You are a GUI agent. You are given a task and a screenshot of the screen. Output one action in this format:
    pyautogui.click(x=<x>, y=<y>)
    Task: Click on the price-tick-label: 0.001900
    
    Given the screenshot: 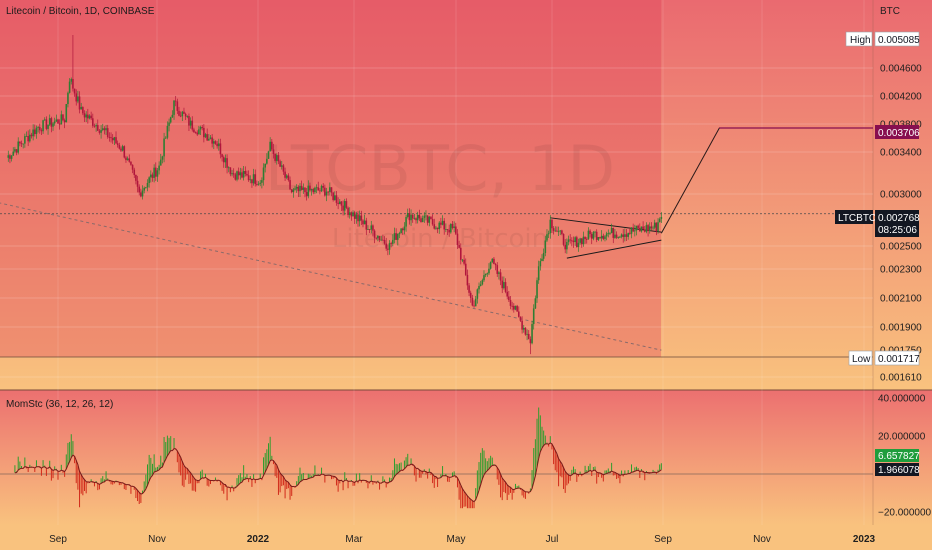 What is the action you would take?
    pyautogui.click(x=901, y=328)
    